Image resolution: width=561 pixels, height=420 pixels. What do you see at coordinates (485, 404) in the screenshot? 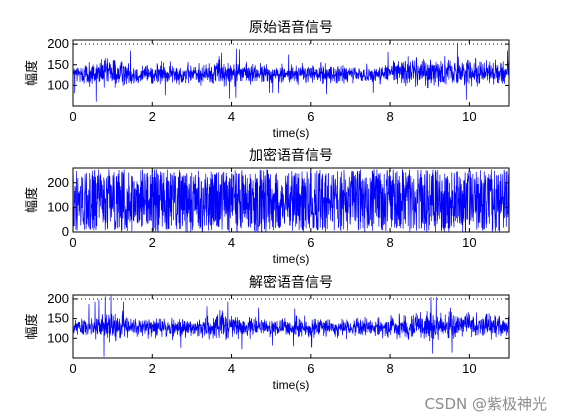
I see `watermark-text: CSDN @紫极神光` at bounding box center [485, 404].